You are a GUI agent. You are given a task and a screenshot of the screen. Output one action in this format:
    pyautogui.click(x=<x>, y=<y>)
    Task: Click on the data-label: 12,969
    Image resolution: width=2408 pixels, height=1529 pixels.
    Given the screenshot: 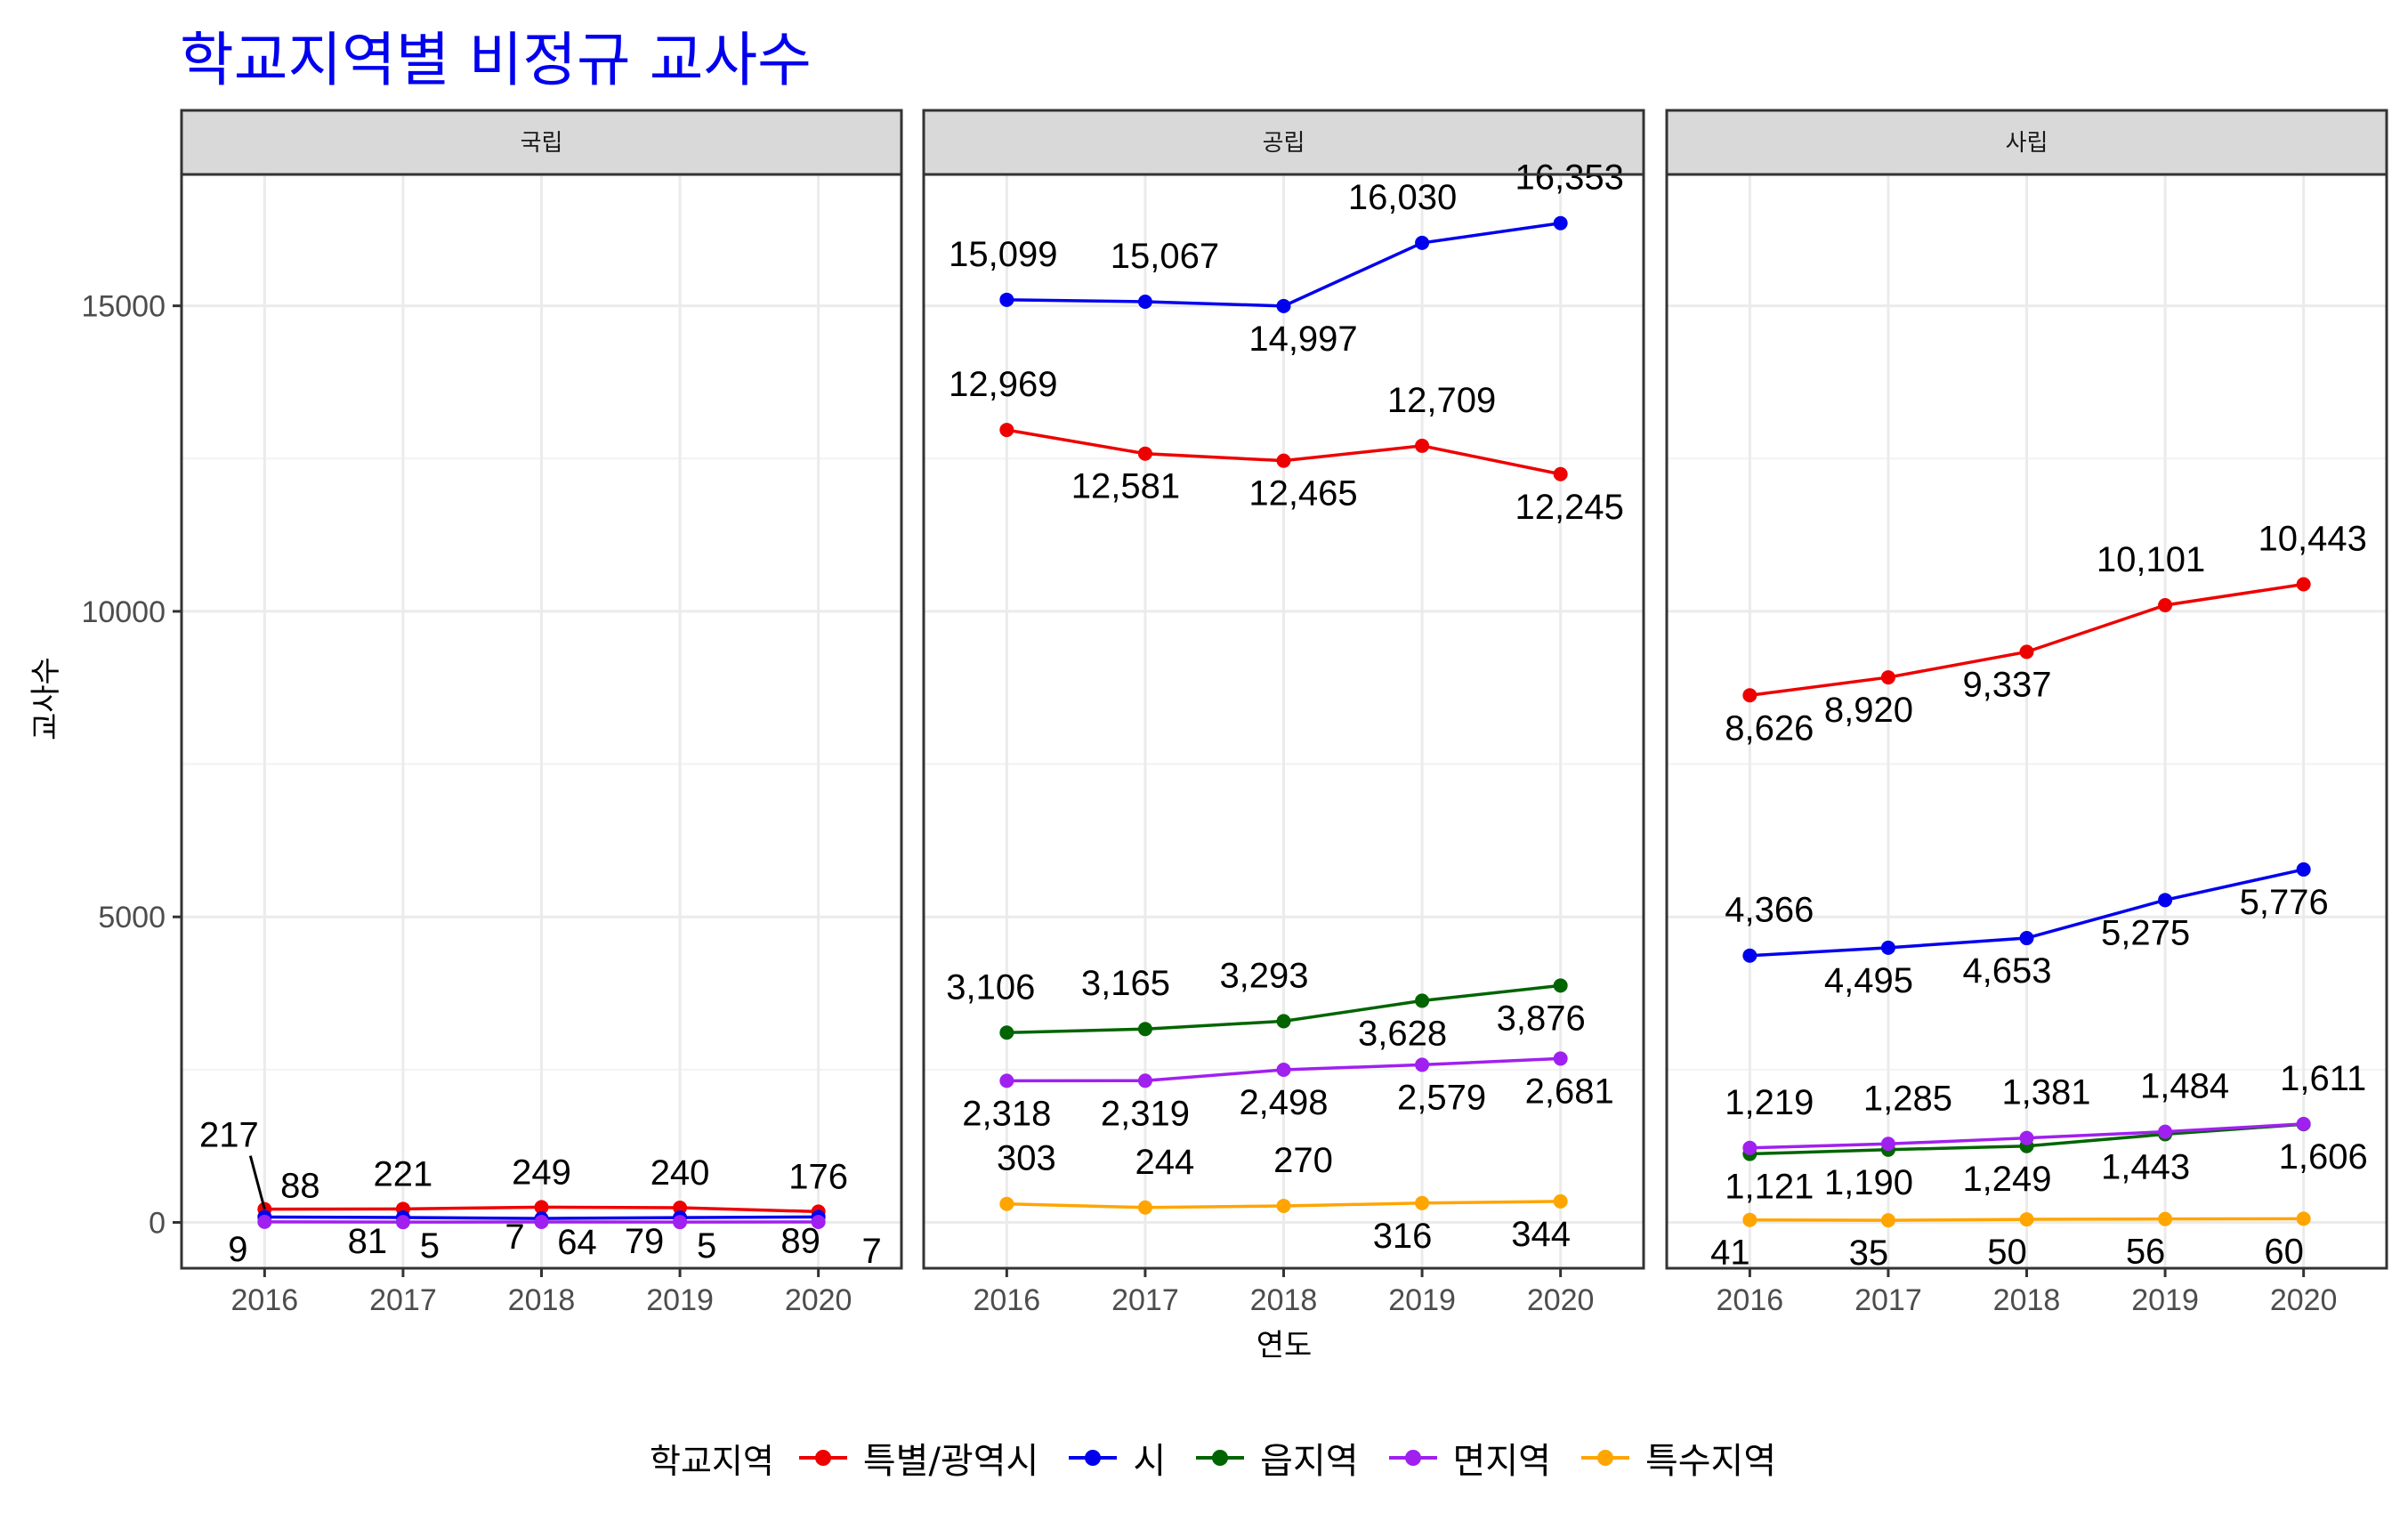 What is the action you would take?
    pyautogui.click(x=1003, y=384)
    